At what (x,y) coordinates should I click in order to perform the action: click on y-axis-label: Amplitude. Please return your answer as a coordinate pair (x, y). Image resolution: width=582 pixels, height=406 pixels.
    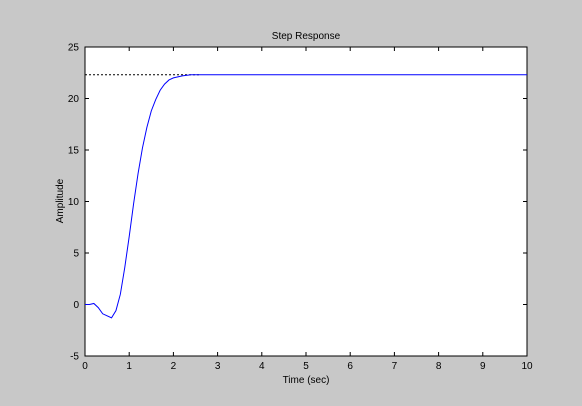
    Looking at the image, I should click on (60, 200).